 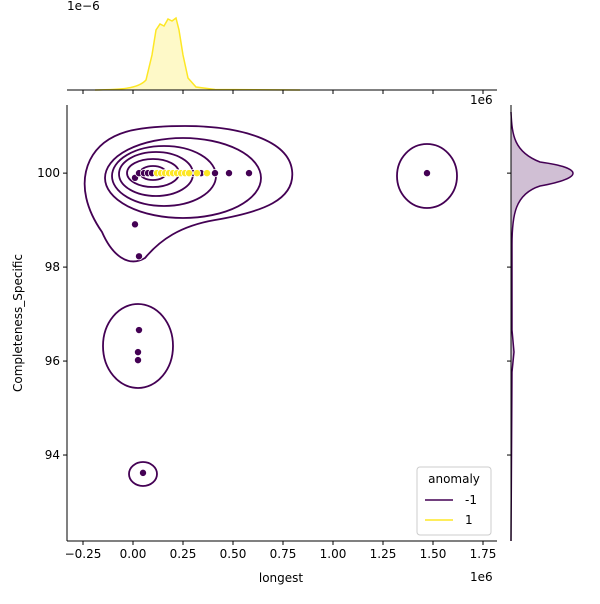 I want to click on top-kde, so click(x=197, y=53).